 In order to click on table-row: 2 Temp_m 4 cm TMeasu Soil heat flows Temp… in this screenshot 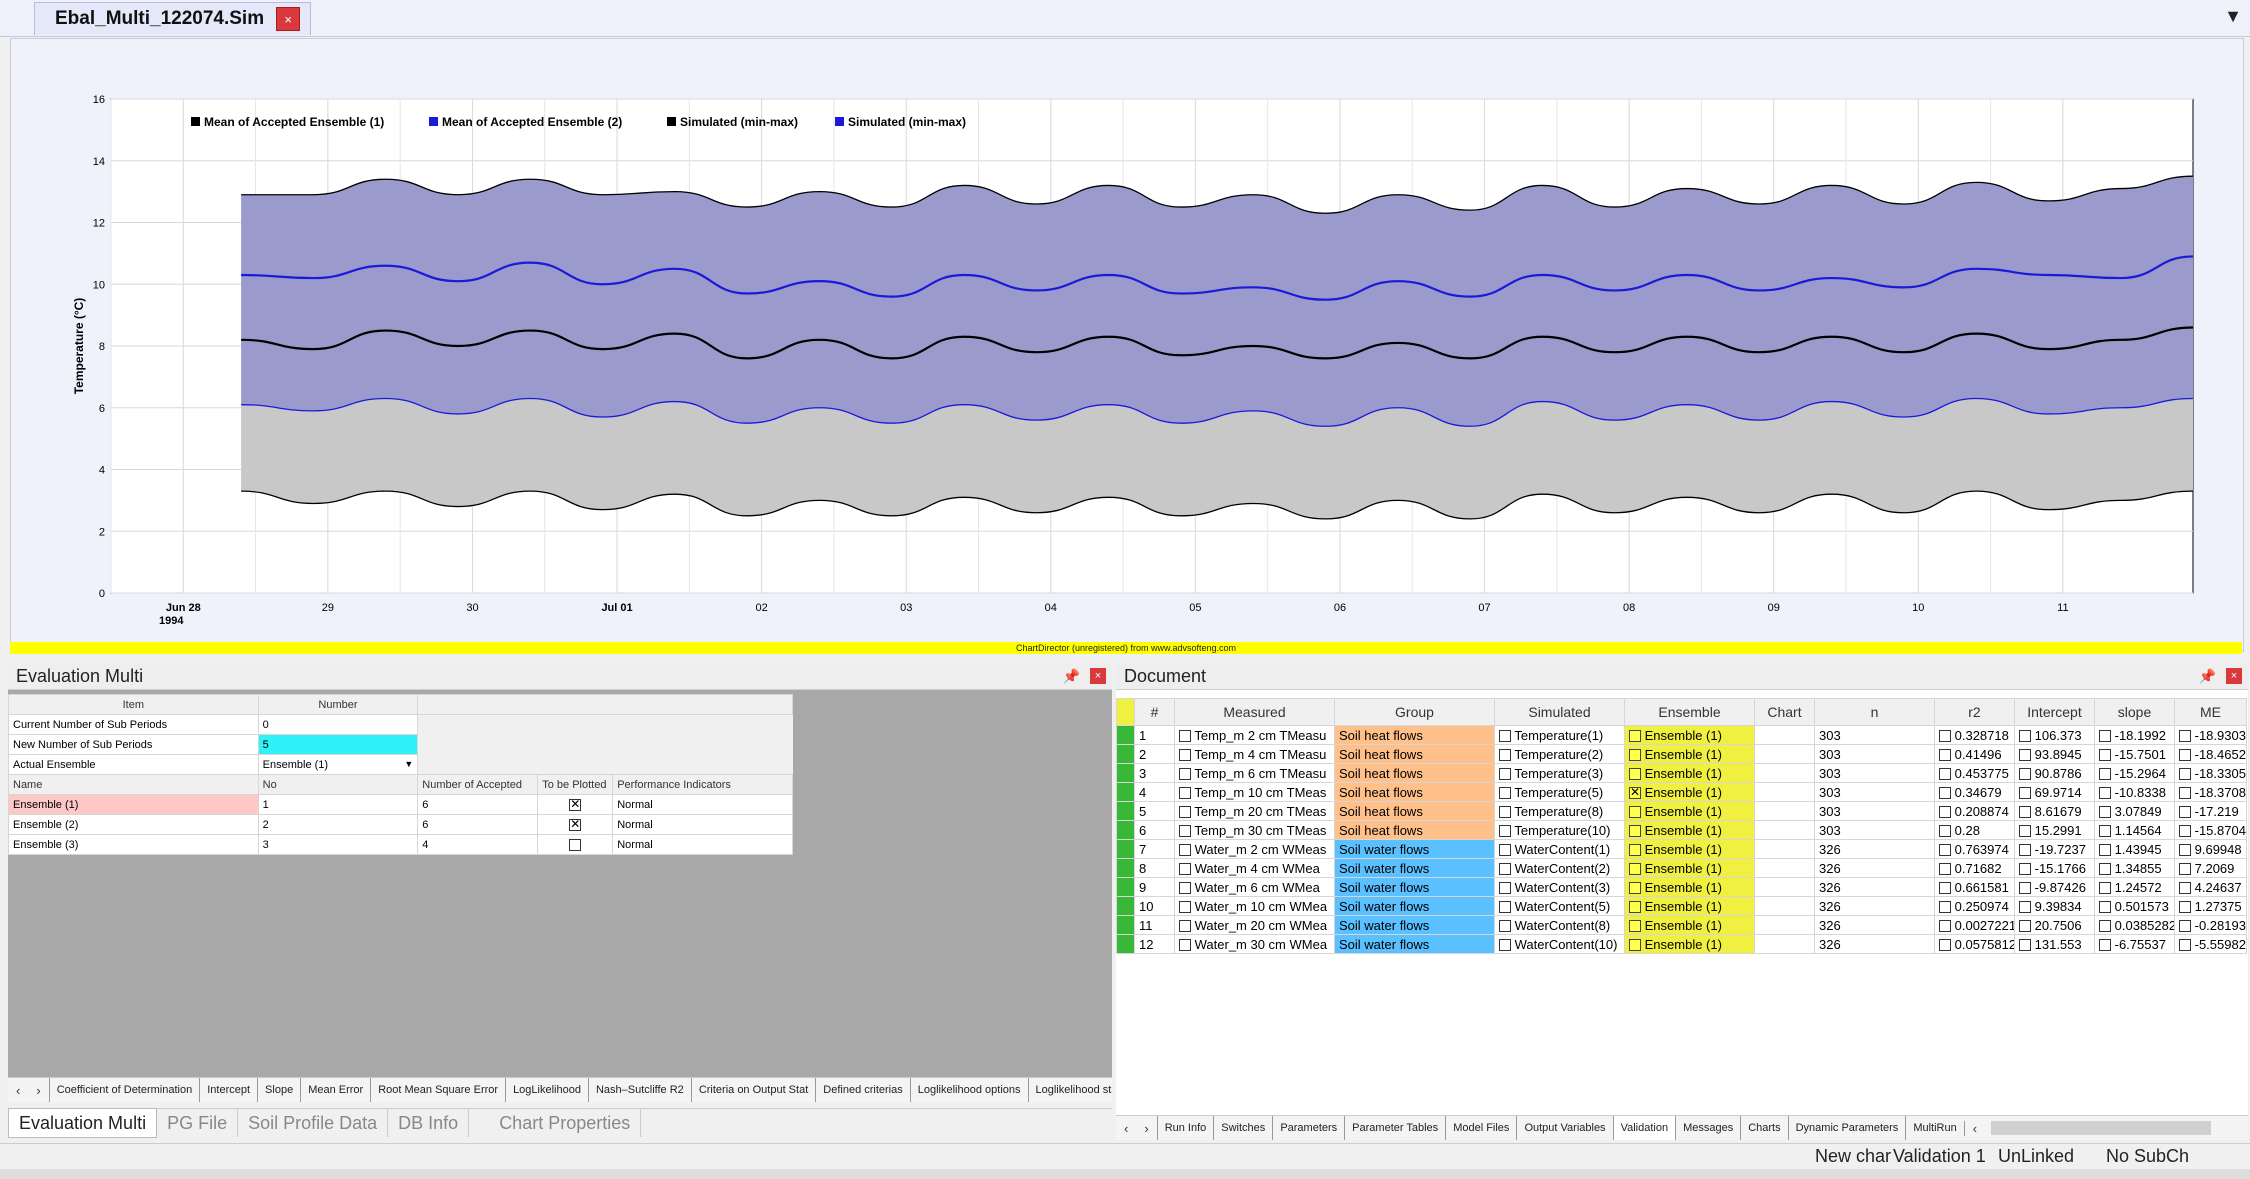, I will do `click(1681, 754)`.